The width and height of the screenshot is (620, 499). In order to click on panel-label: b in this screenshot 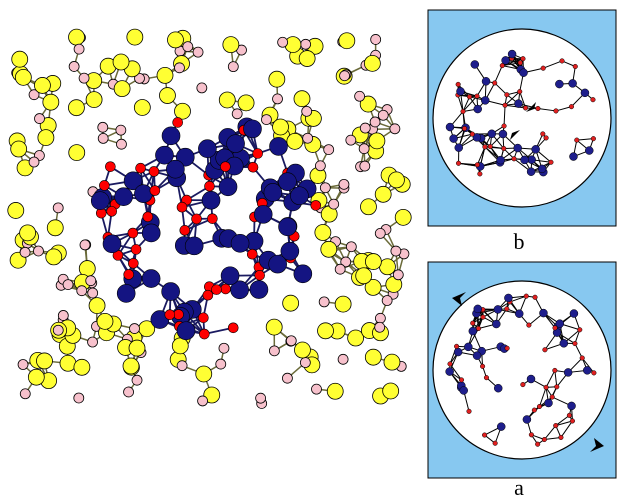, I will do `click(519, 241)`.